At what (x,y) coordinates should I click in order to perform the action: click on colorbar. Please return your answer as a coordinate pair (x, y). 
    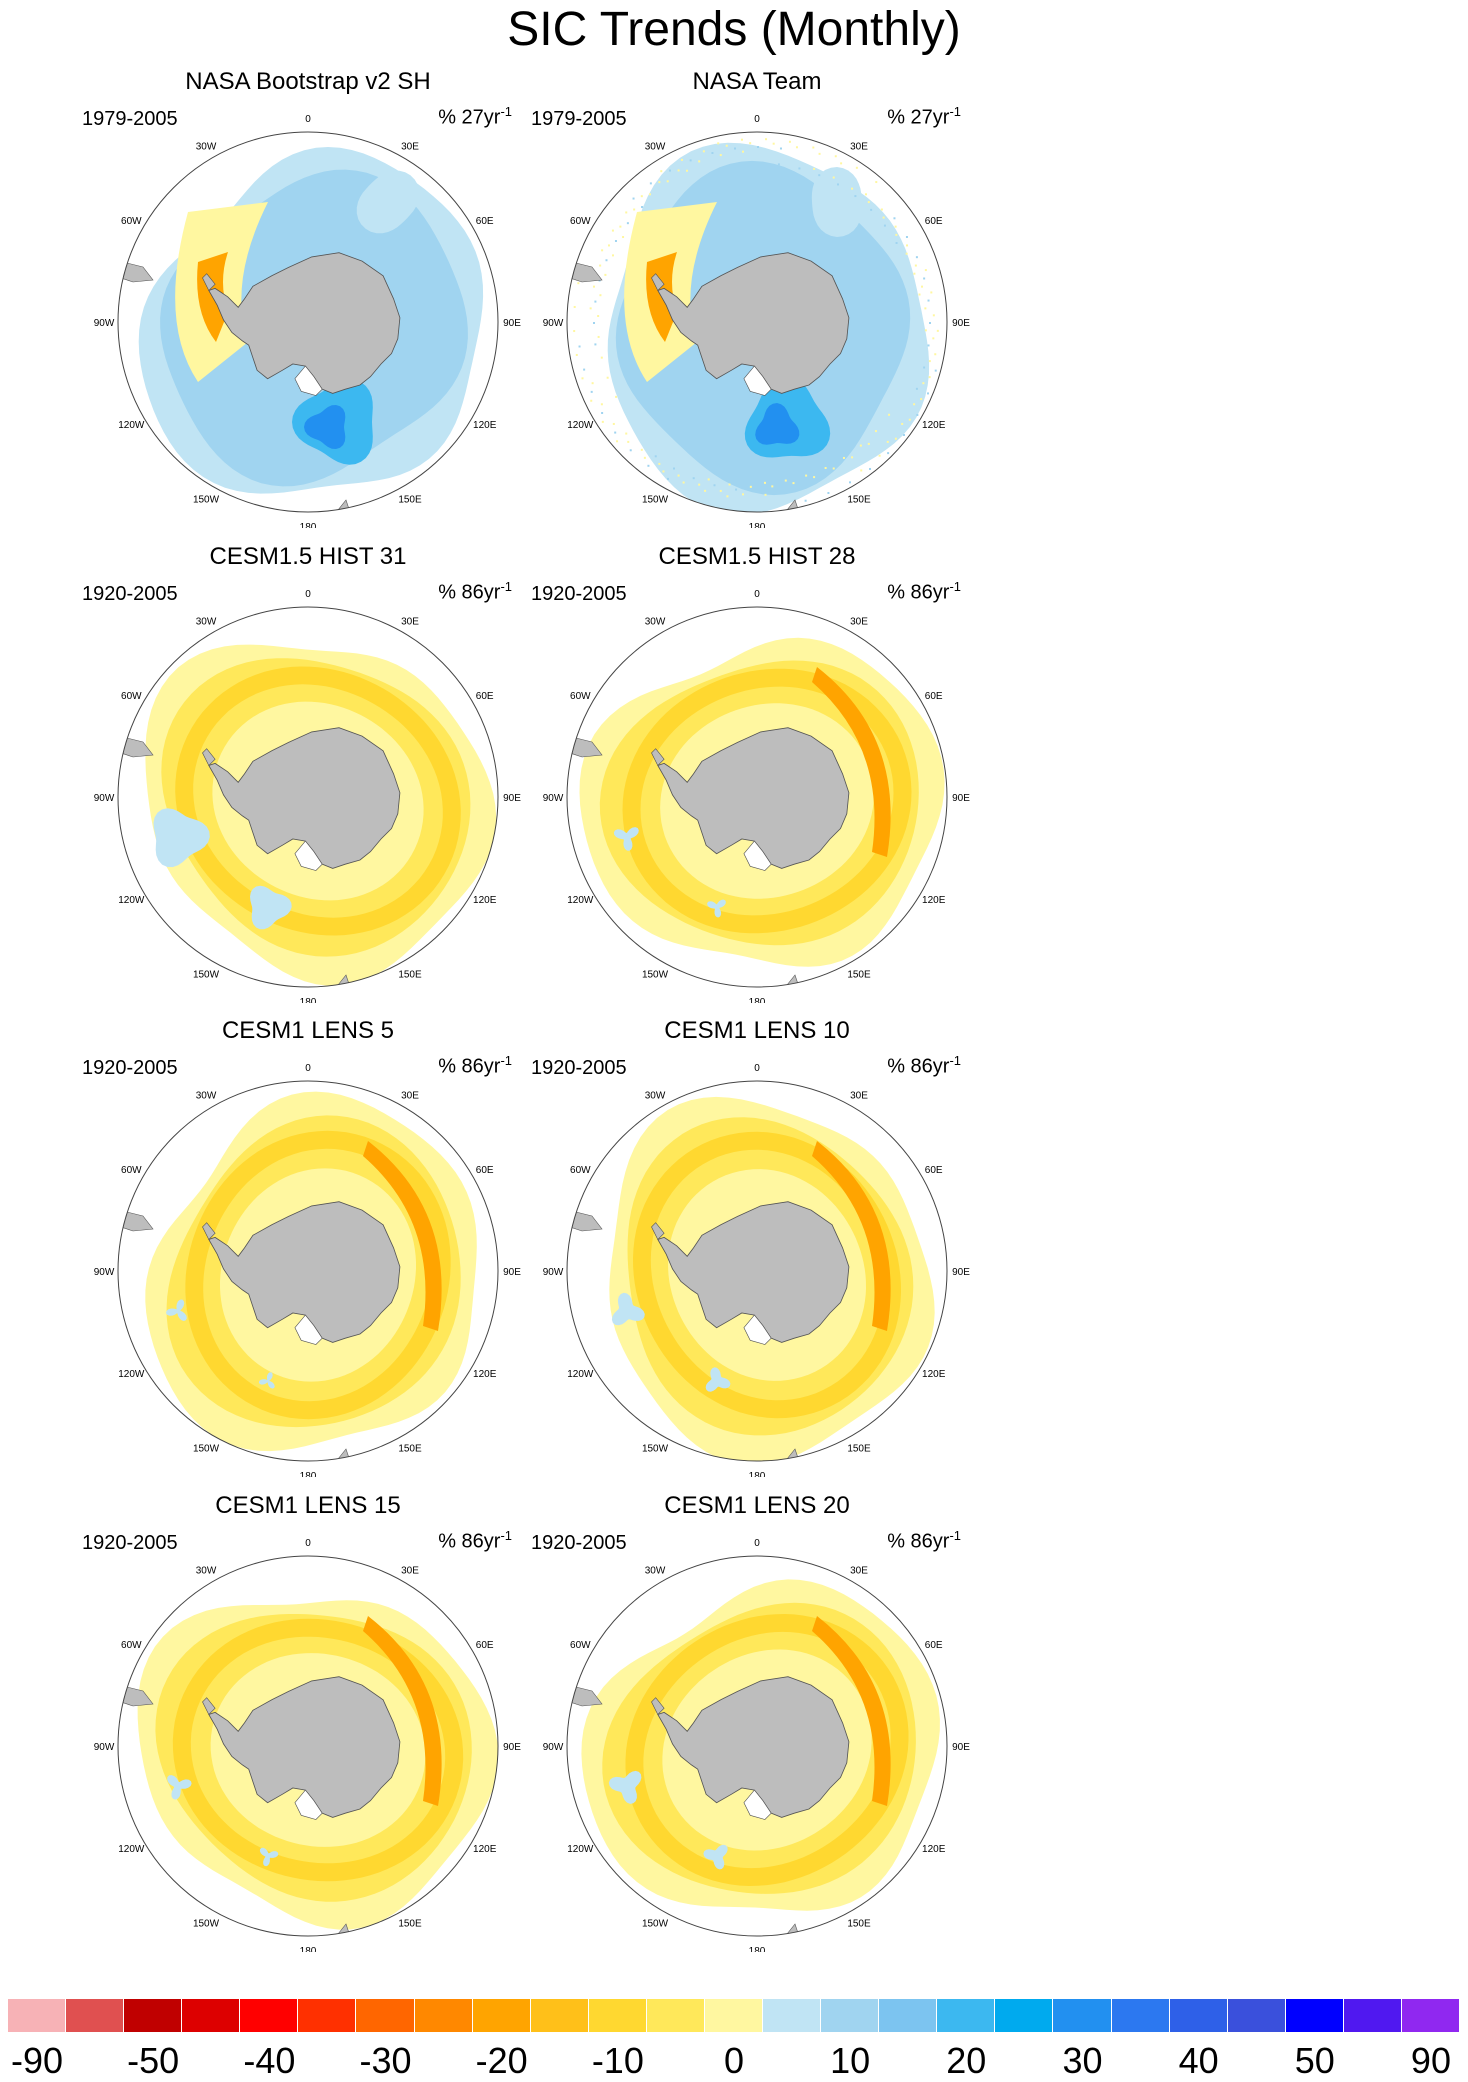
    Looking at the image, I should click on (734, 2015).